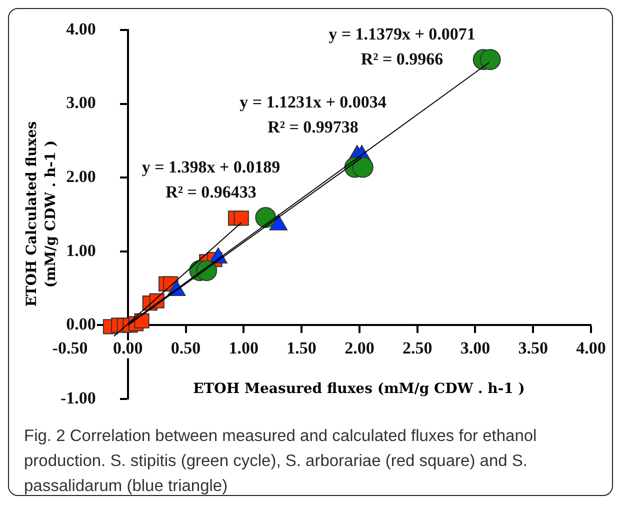 The width and height of the screenshot is (627, 508). Describe the element at coordinates (475, 348) in the screenshot. I see `x-tick-label: 3.00` at that location.